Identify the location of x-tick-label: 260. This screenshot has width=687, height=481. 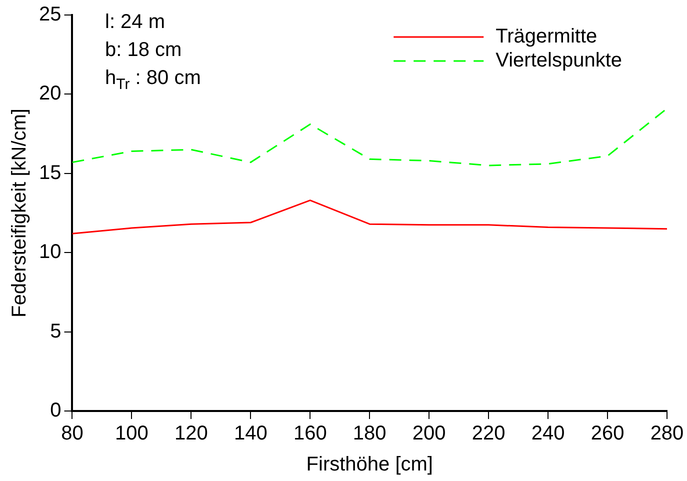
(607, 433).